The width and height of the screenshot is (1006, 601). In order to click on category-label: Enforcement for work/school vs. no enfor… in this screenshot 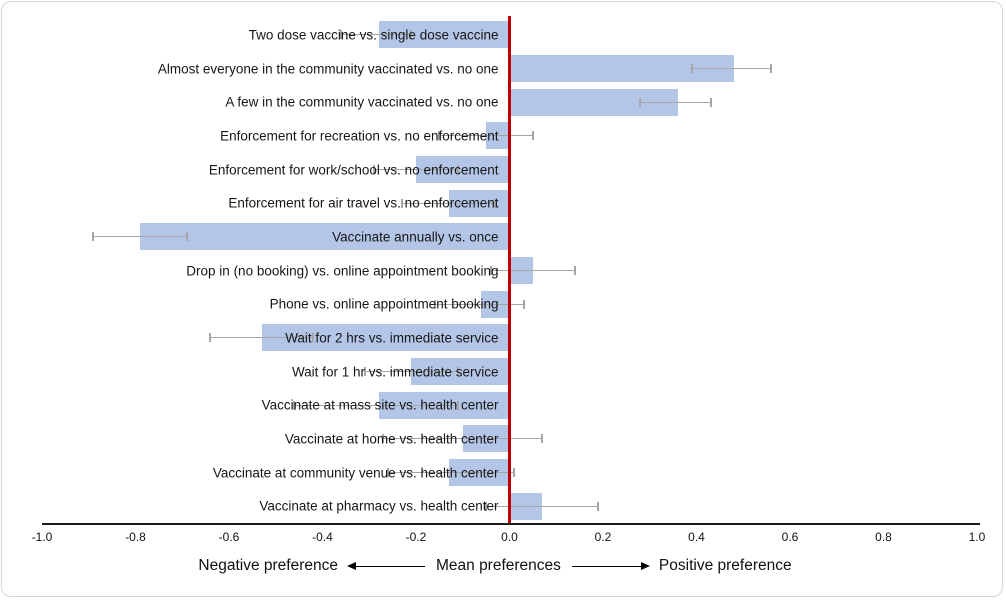, I will do `click(353, 169)`.